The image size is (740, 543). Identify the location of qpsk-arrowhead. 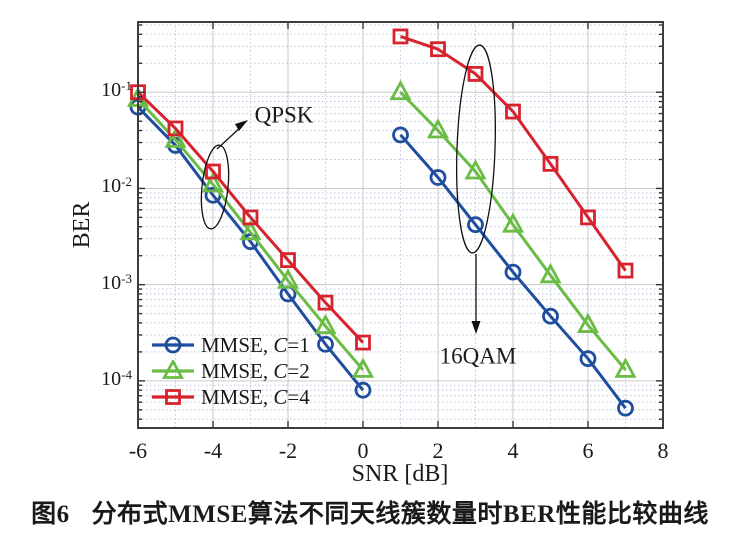
(241, 125).